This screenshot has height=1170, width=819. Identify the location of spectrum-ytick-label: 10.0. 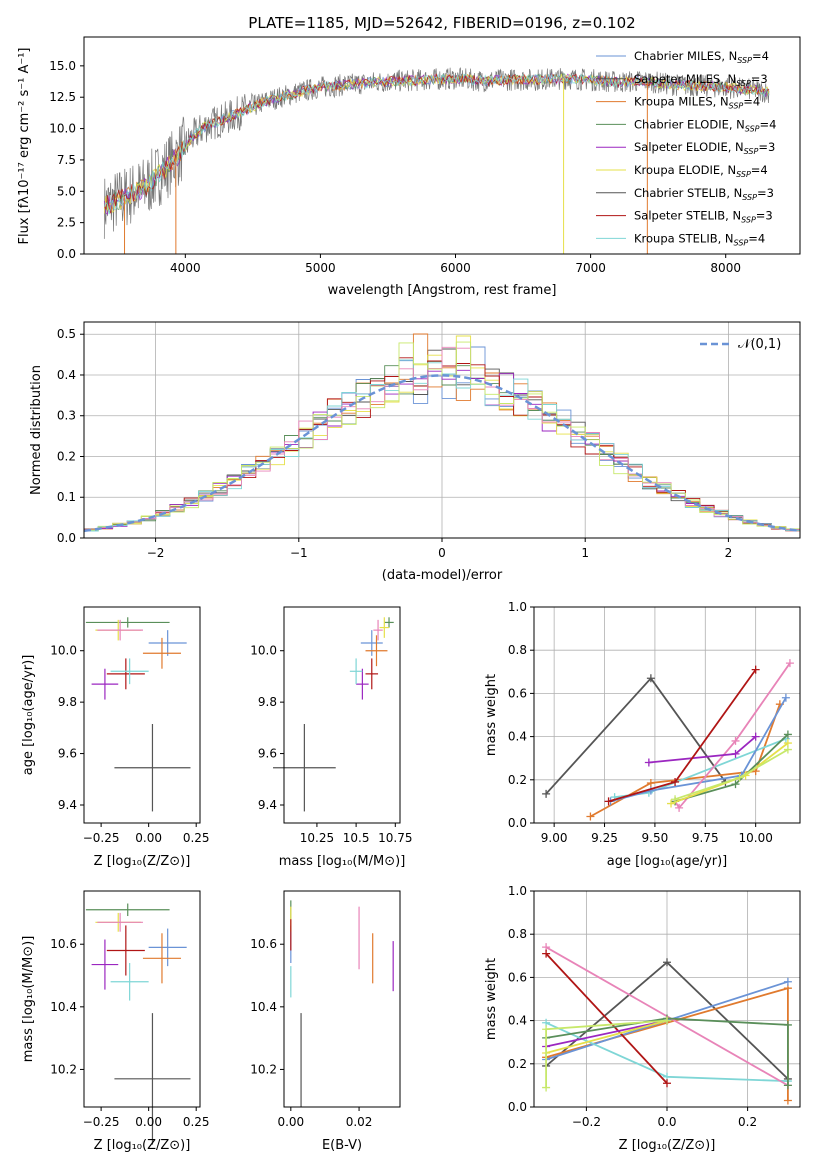
(62, 129).